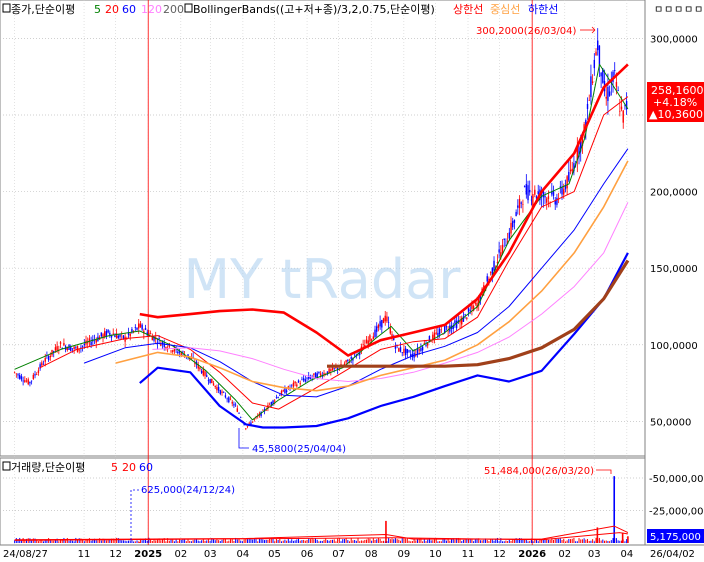 Image resolution: width=704 pixels, height=562 pixels. I want to click on legend-ma-200: 200, so click(173, 9).